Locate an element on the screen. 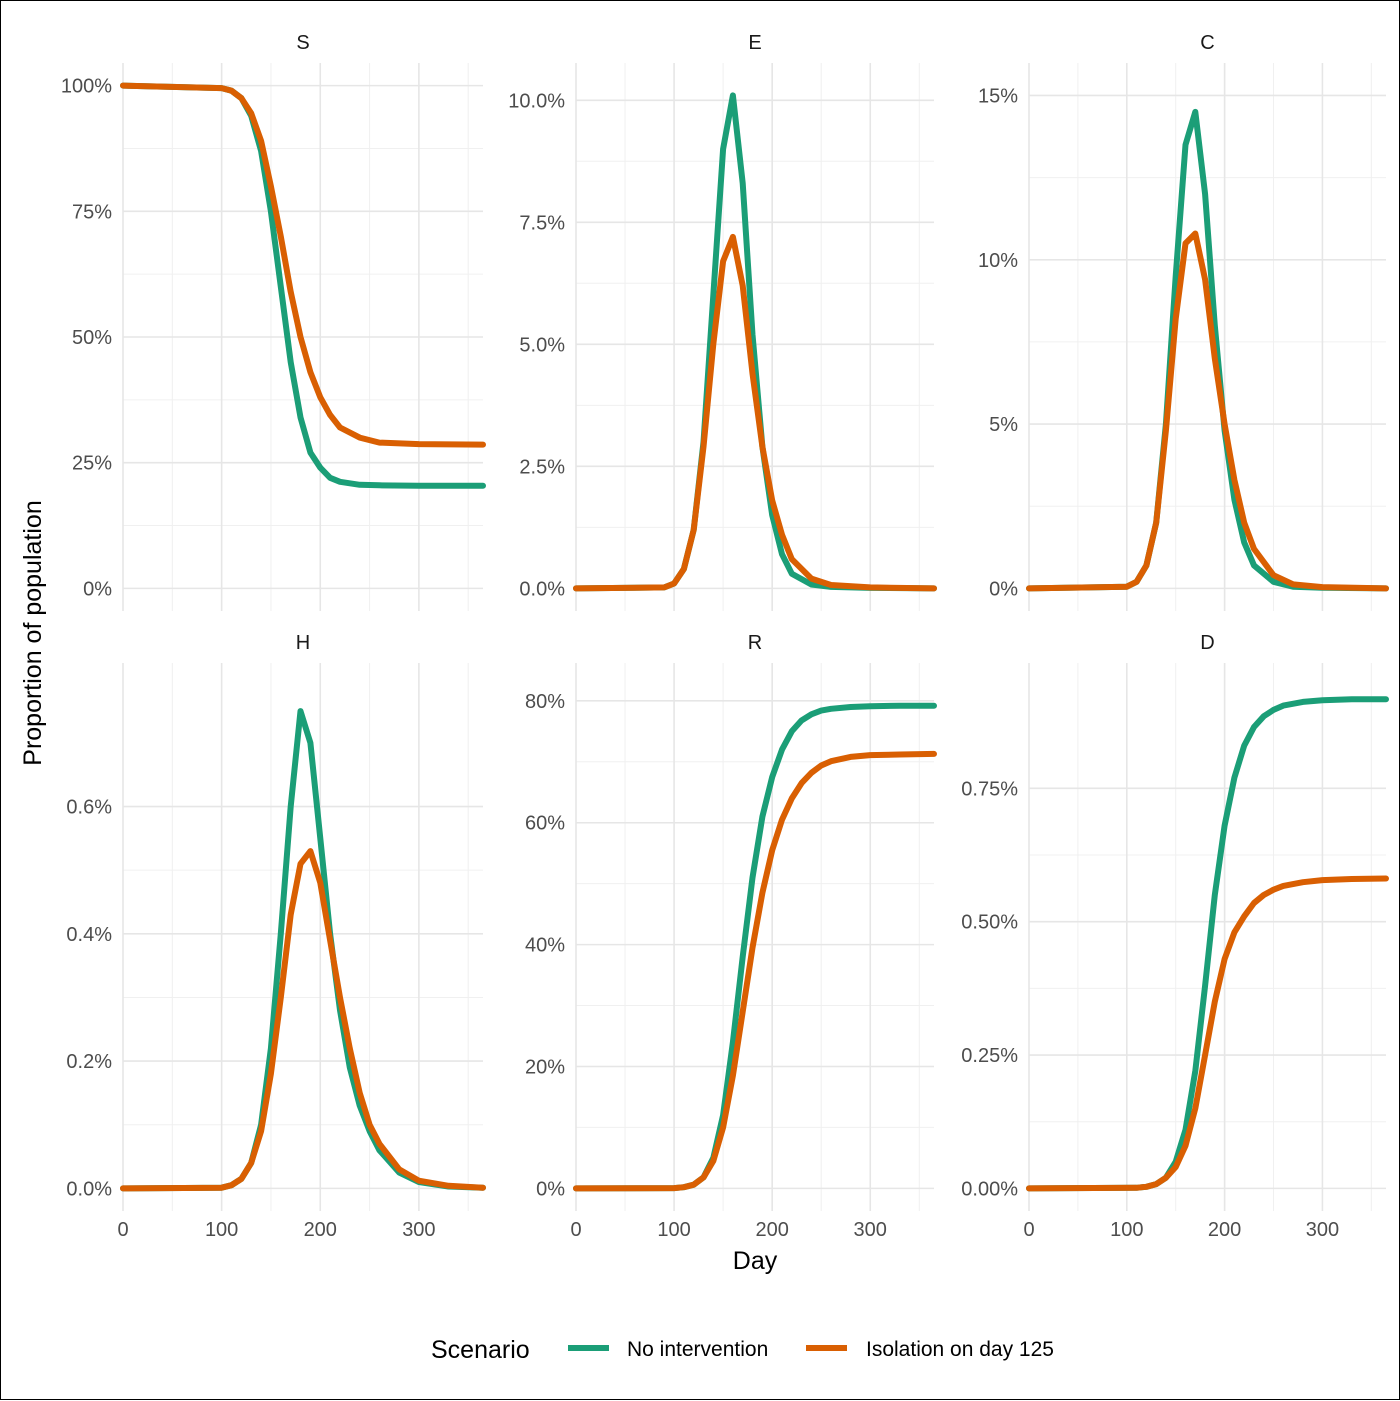 Image resolution: width=1400 pixels, height=1401 pixels. y-tick-label: 80% is located at coordinates (545, 702).